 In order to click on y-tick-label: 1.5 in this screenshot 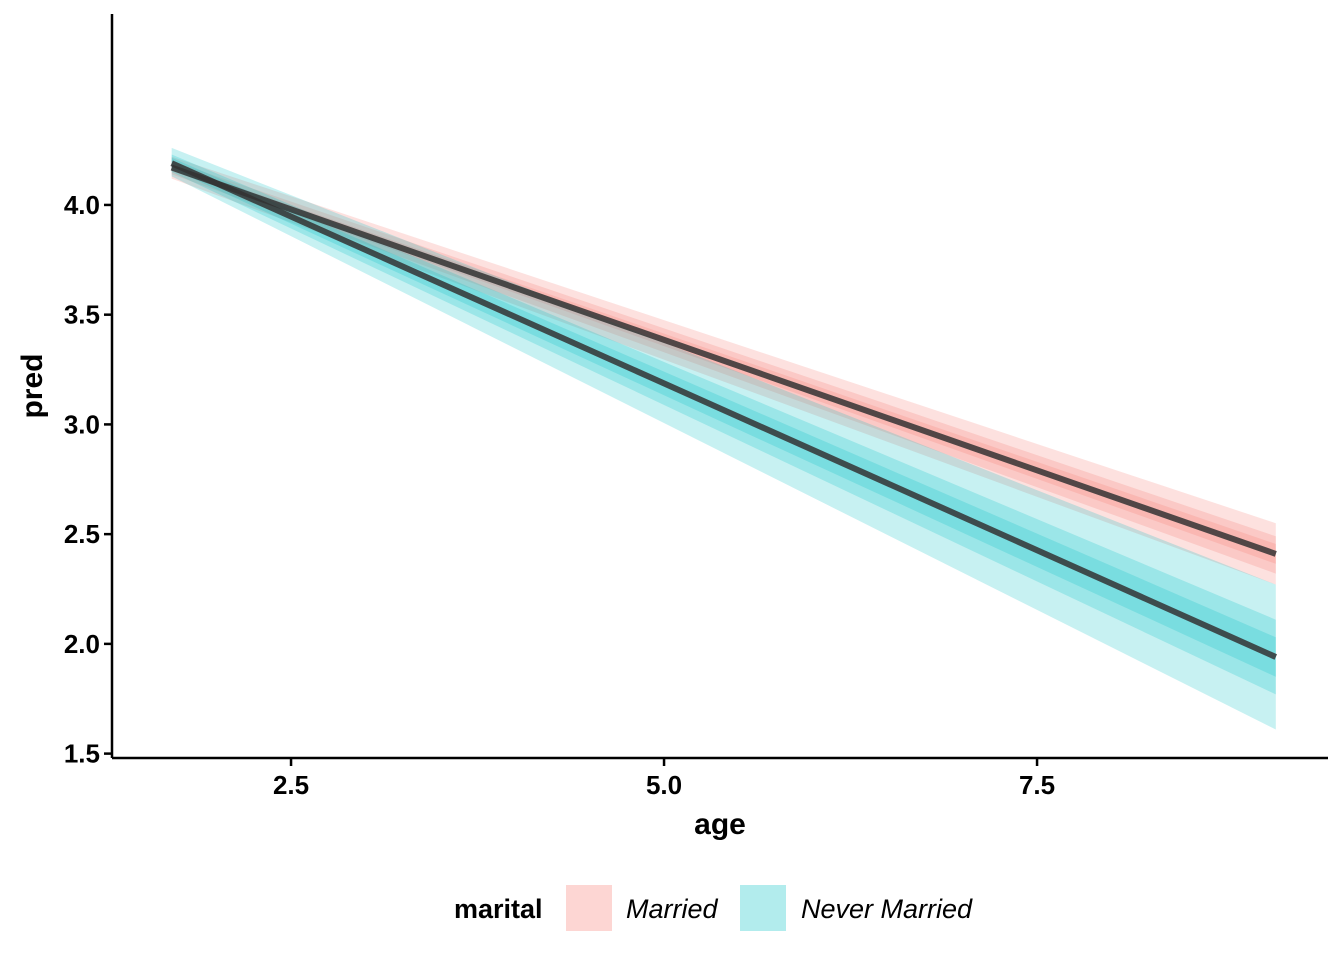, I will do `click(82, 754)`.